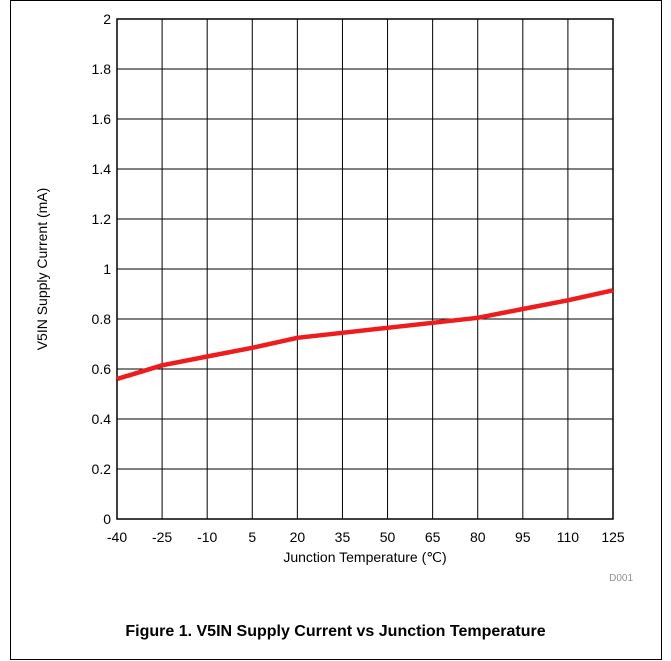 This screenshot has width=671, height=661. Describe the element at coordinates (102, 269) in the screenshot. I see `y-tick-labels: 0 0.2 0.4 0.6 0.8 1 1.2 1.4 1.6 1.8 2` at that location.